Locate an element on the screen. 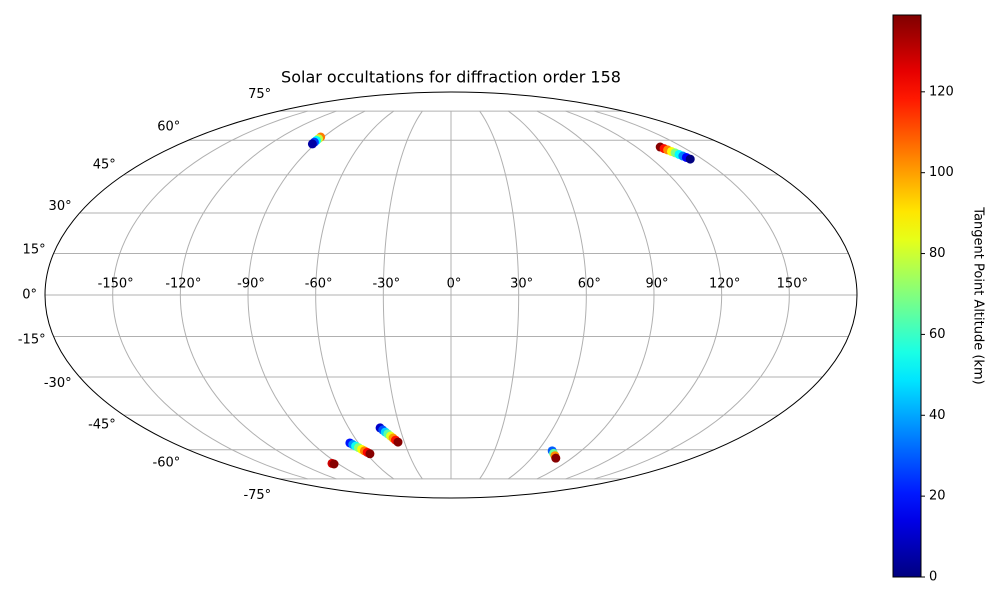 The height and width of the screenshot is (600, 1000). y-tick-label: 60° is located at coordinates (168, 126).